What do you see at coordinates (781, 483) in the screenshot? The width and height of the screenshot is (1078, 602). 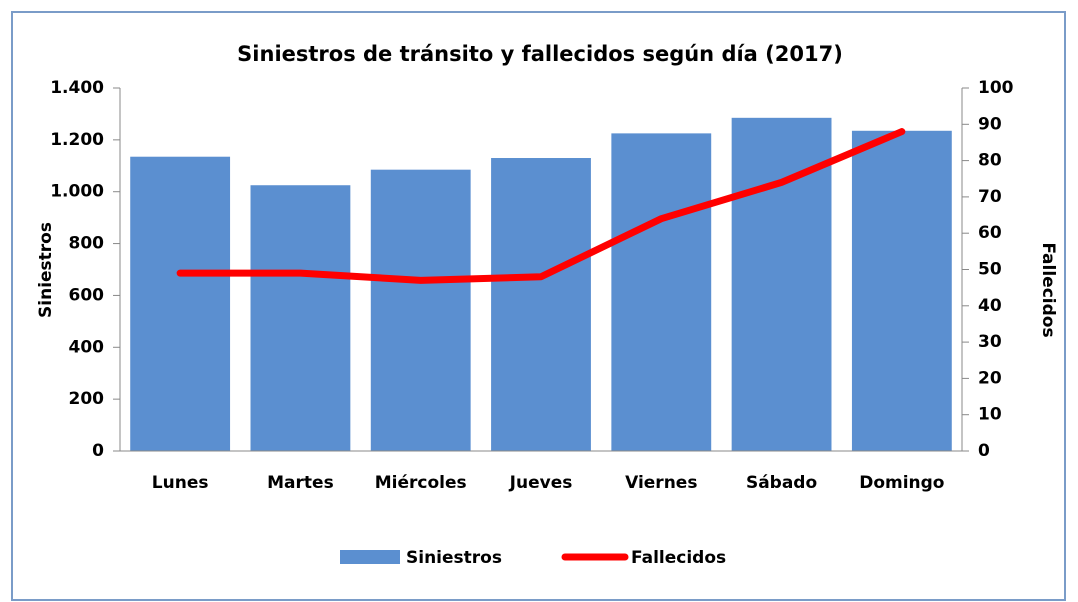 I see `x-tick-label: Sábado` at bounding box center [781, 483].